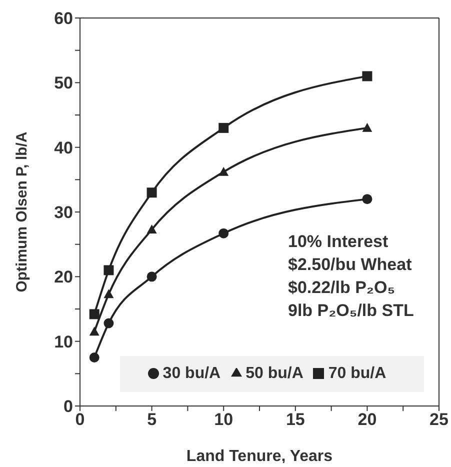 This screenshot has width=451, height=467. Describe the element at coordinates (63, 83) in the screenshot. I see `y-tick-label: 50` at that location.